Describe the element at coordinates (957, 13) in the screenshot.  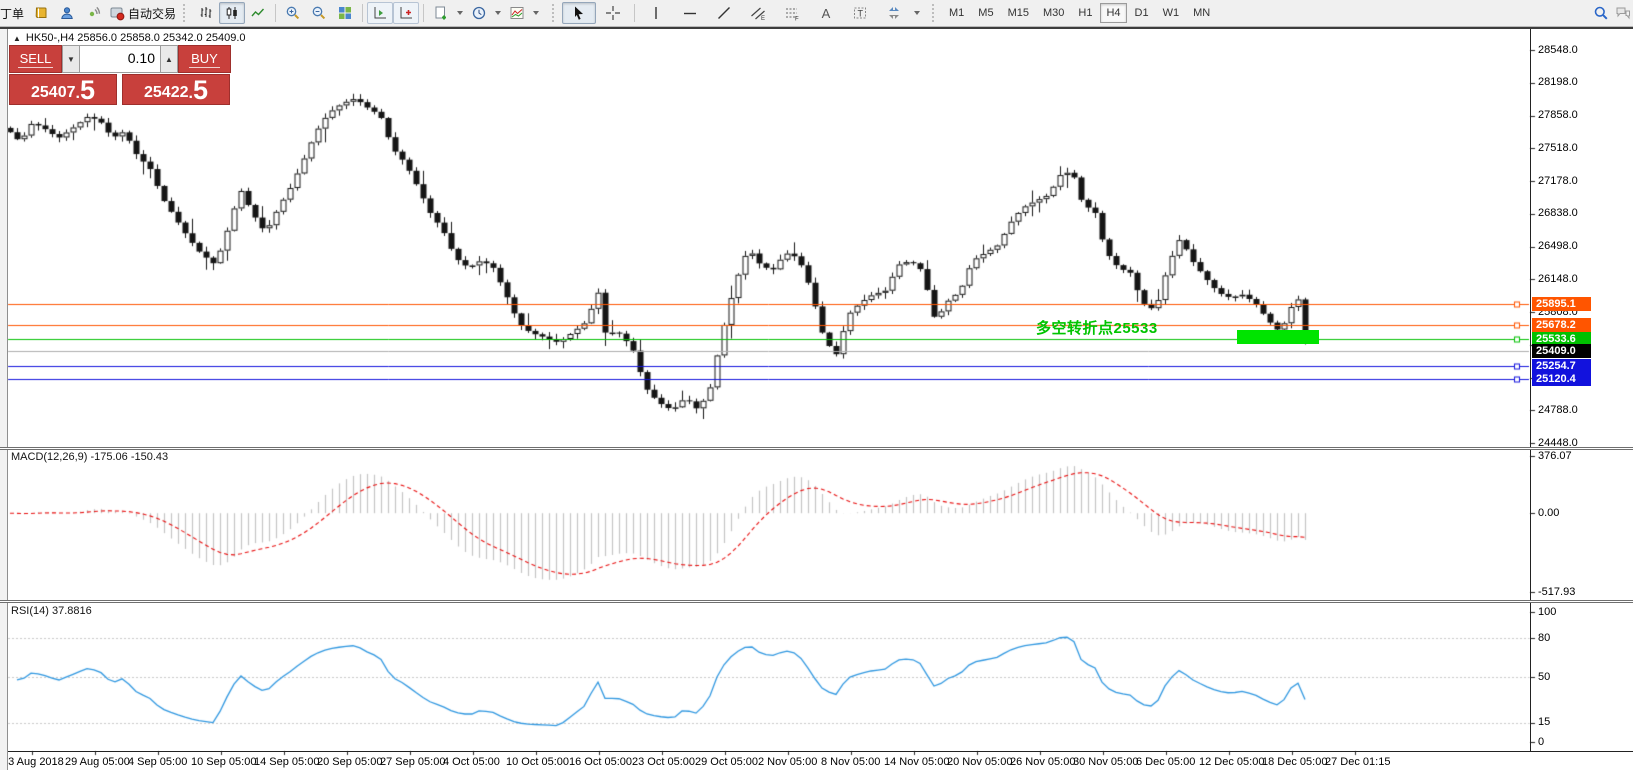
I see `timeframe-m1: M1` at that location.